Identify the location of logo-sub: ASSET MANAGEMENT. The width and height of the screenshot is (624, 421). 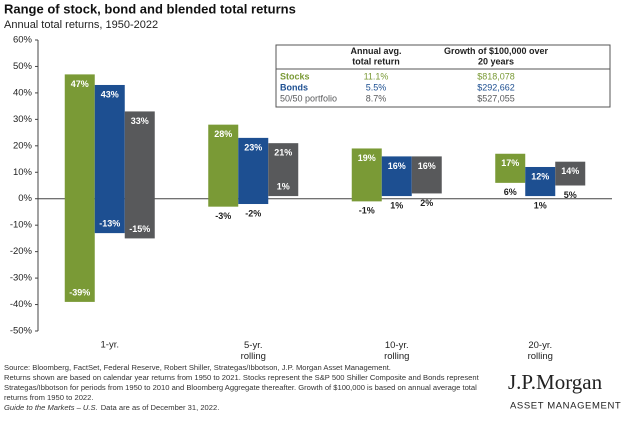
(565, 406).